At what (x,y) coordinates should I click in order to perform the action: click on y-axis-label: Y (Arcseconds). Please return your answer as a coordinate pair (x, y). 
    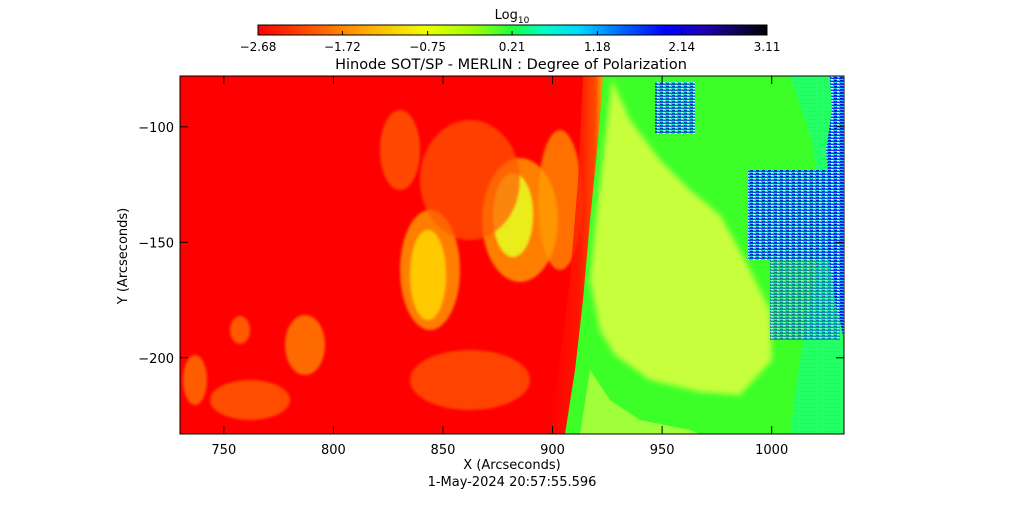
    Looking at the image, I should click on (123, 256).